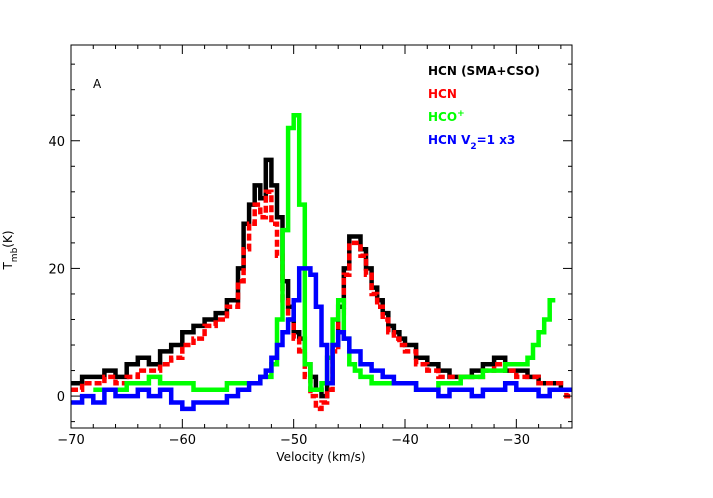  I want to click on y-tick-label: 20, so click(56, 269).